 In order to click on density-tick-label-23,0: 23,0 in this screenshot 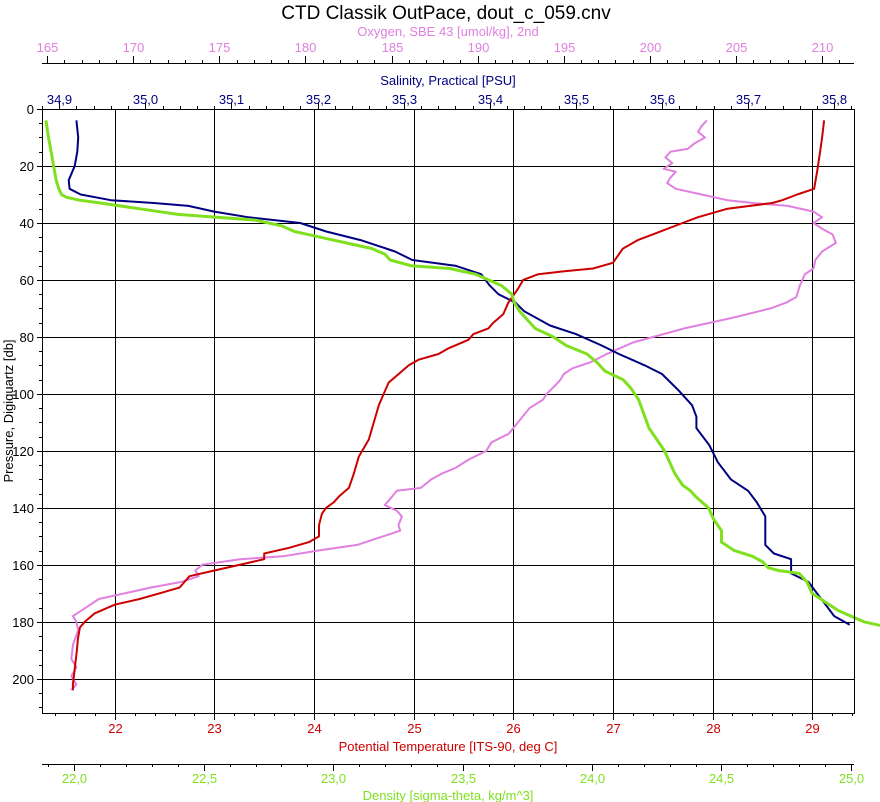, I will do `click(333, 778)`.